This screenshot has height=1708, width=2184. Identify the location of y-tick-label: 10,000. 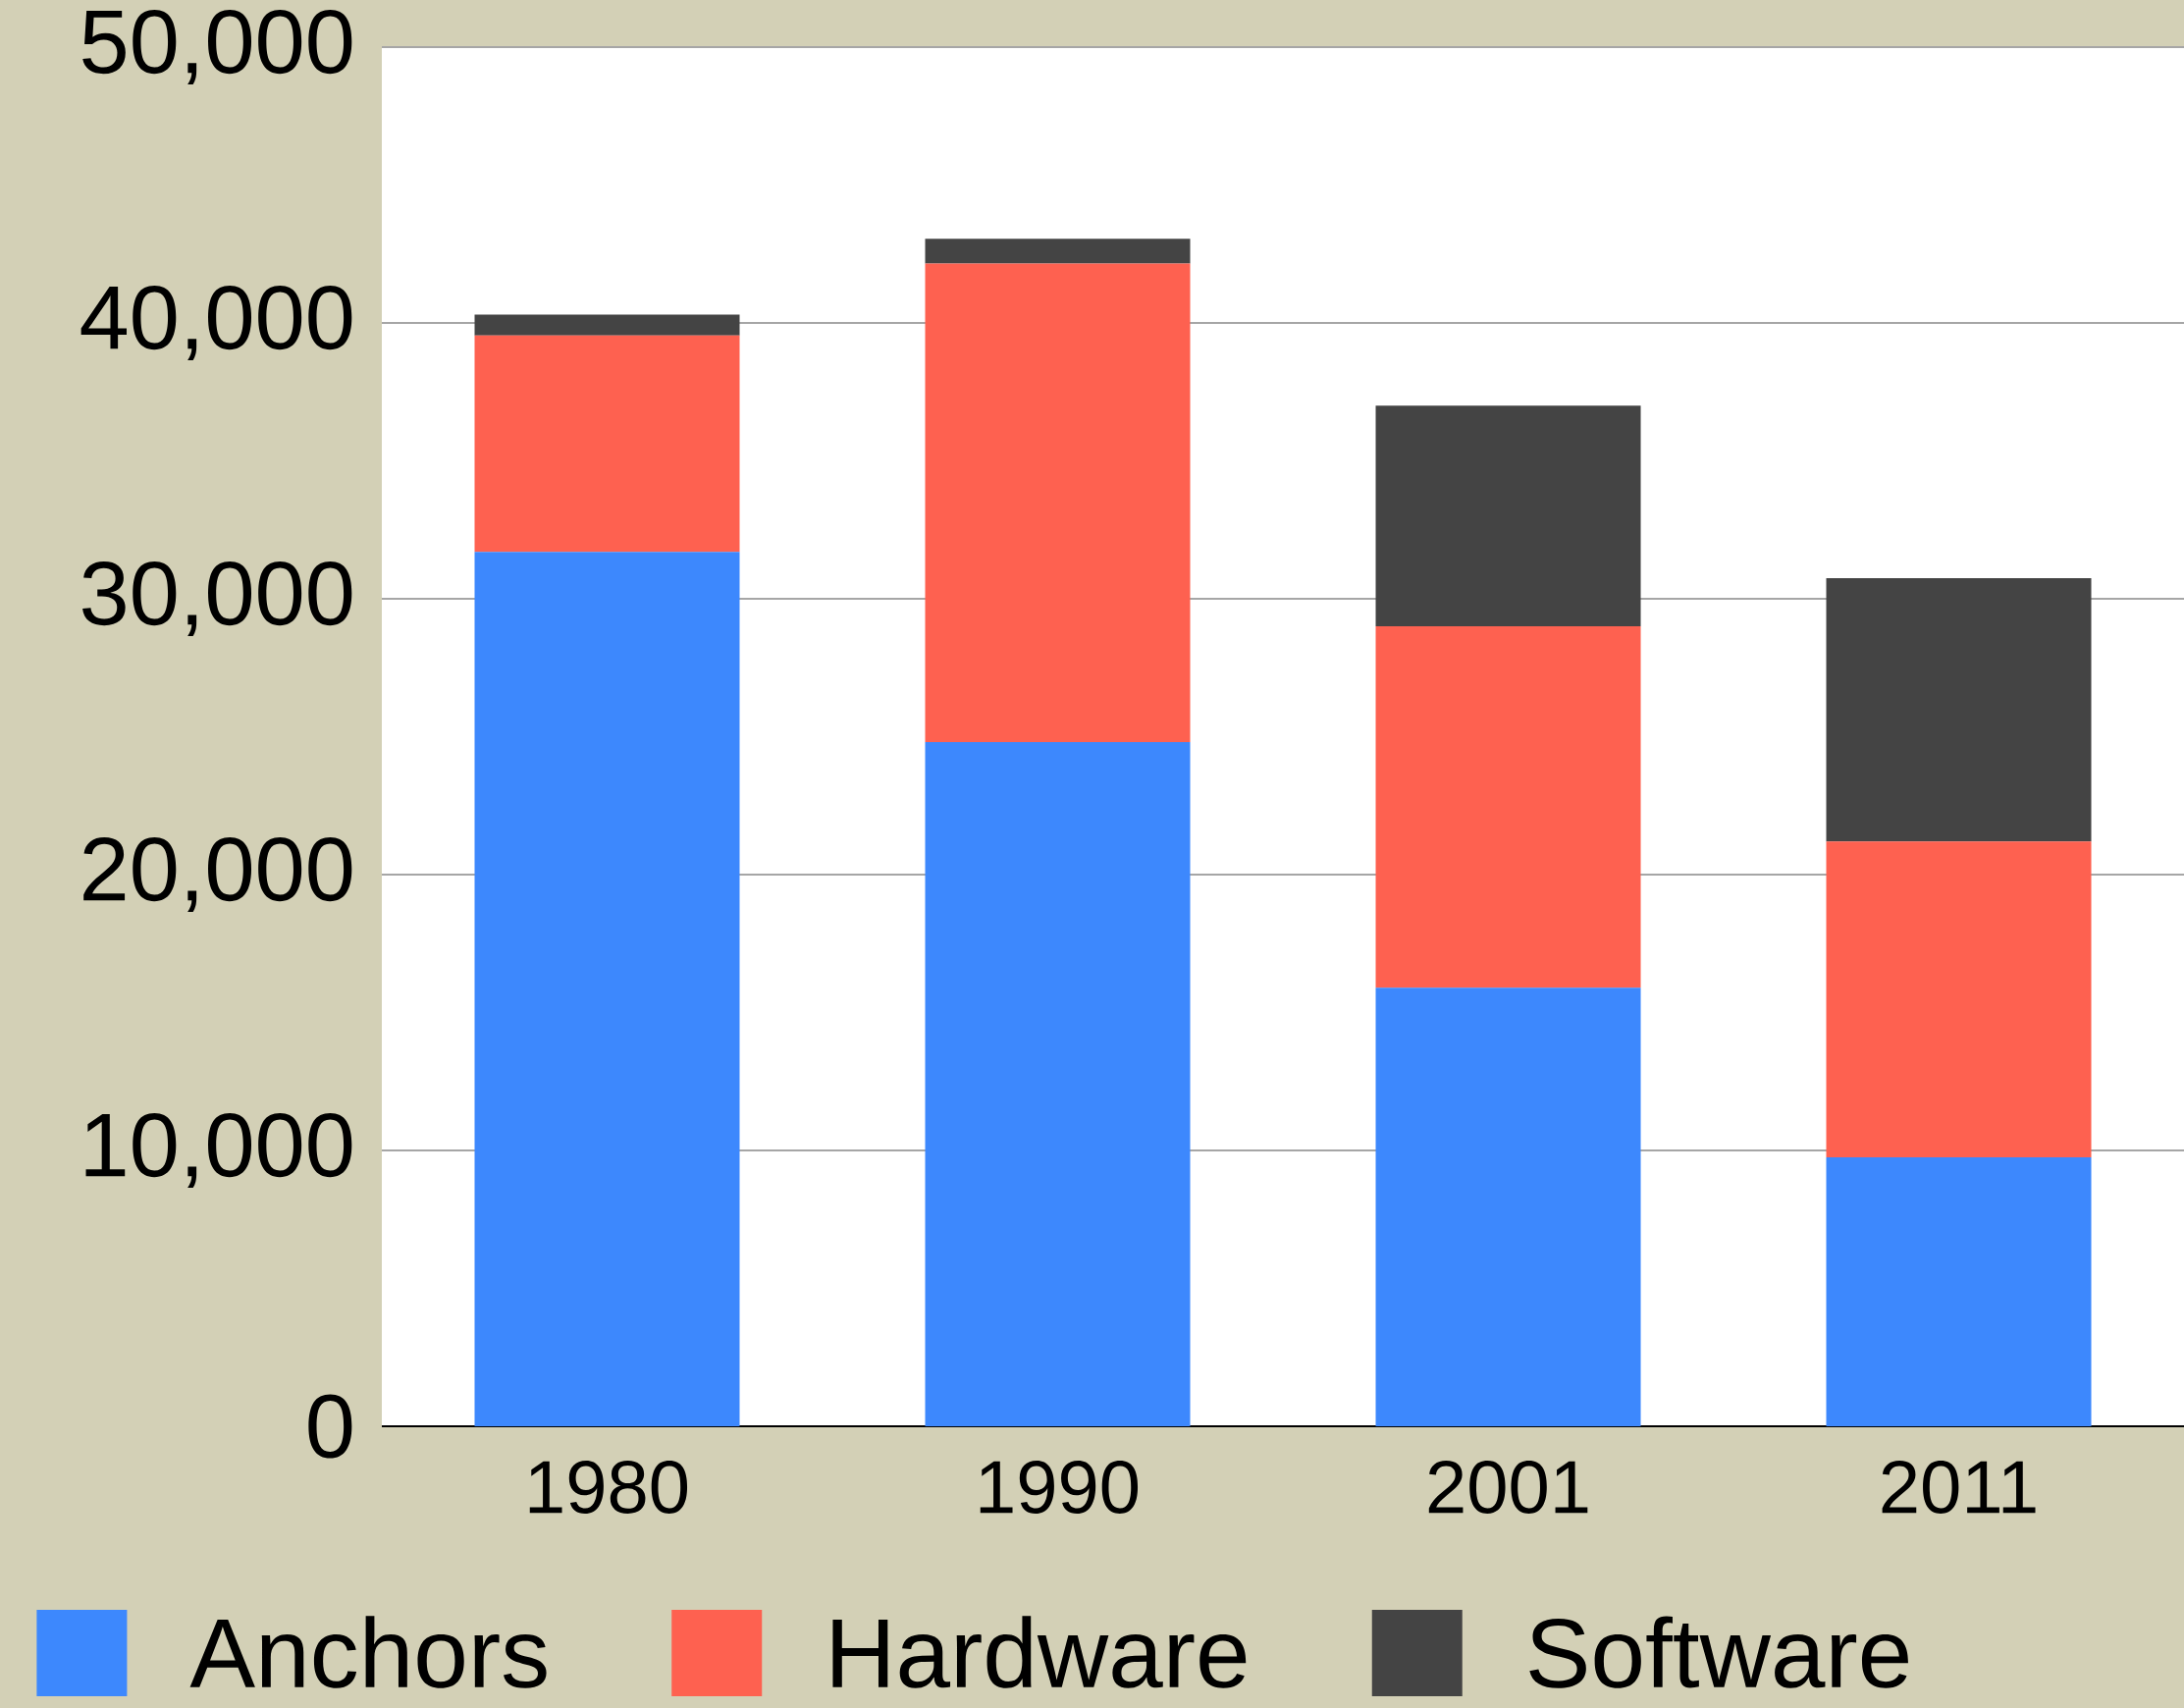
(218, 1150).